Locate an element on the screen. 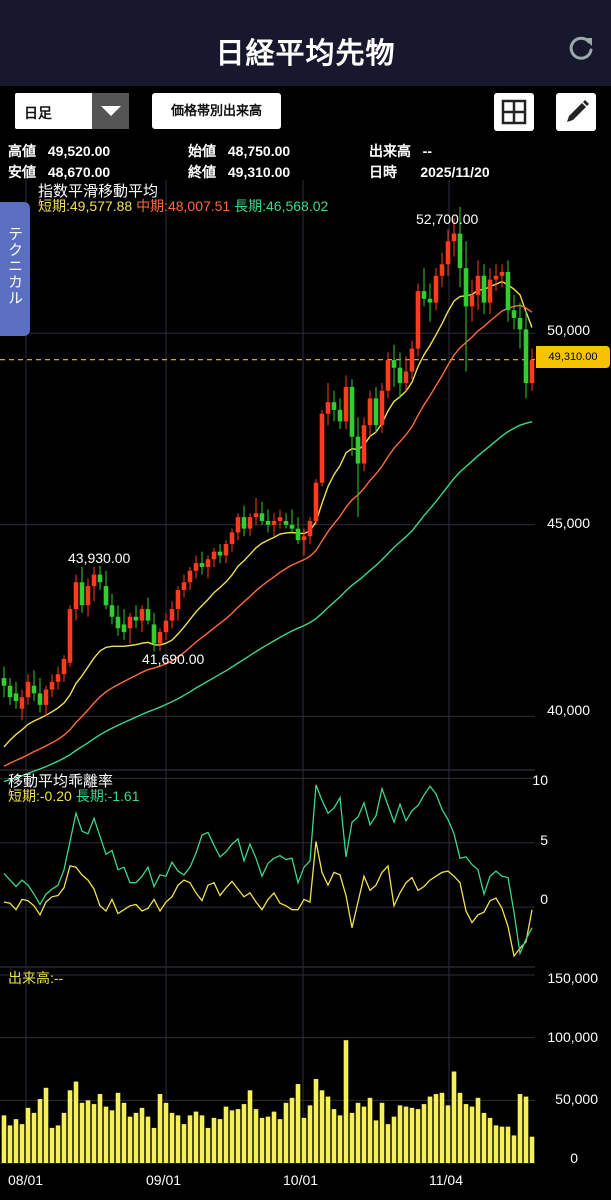 This screenshot has width=611, height=1200. technical-tab: テクニカル is located at coordinates (15, 269).